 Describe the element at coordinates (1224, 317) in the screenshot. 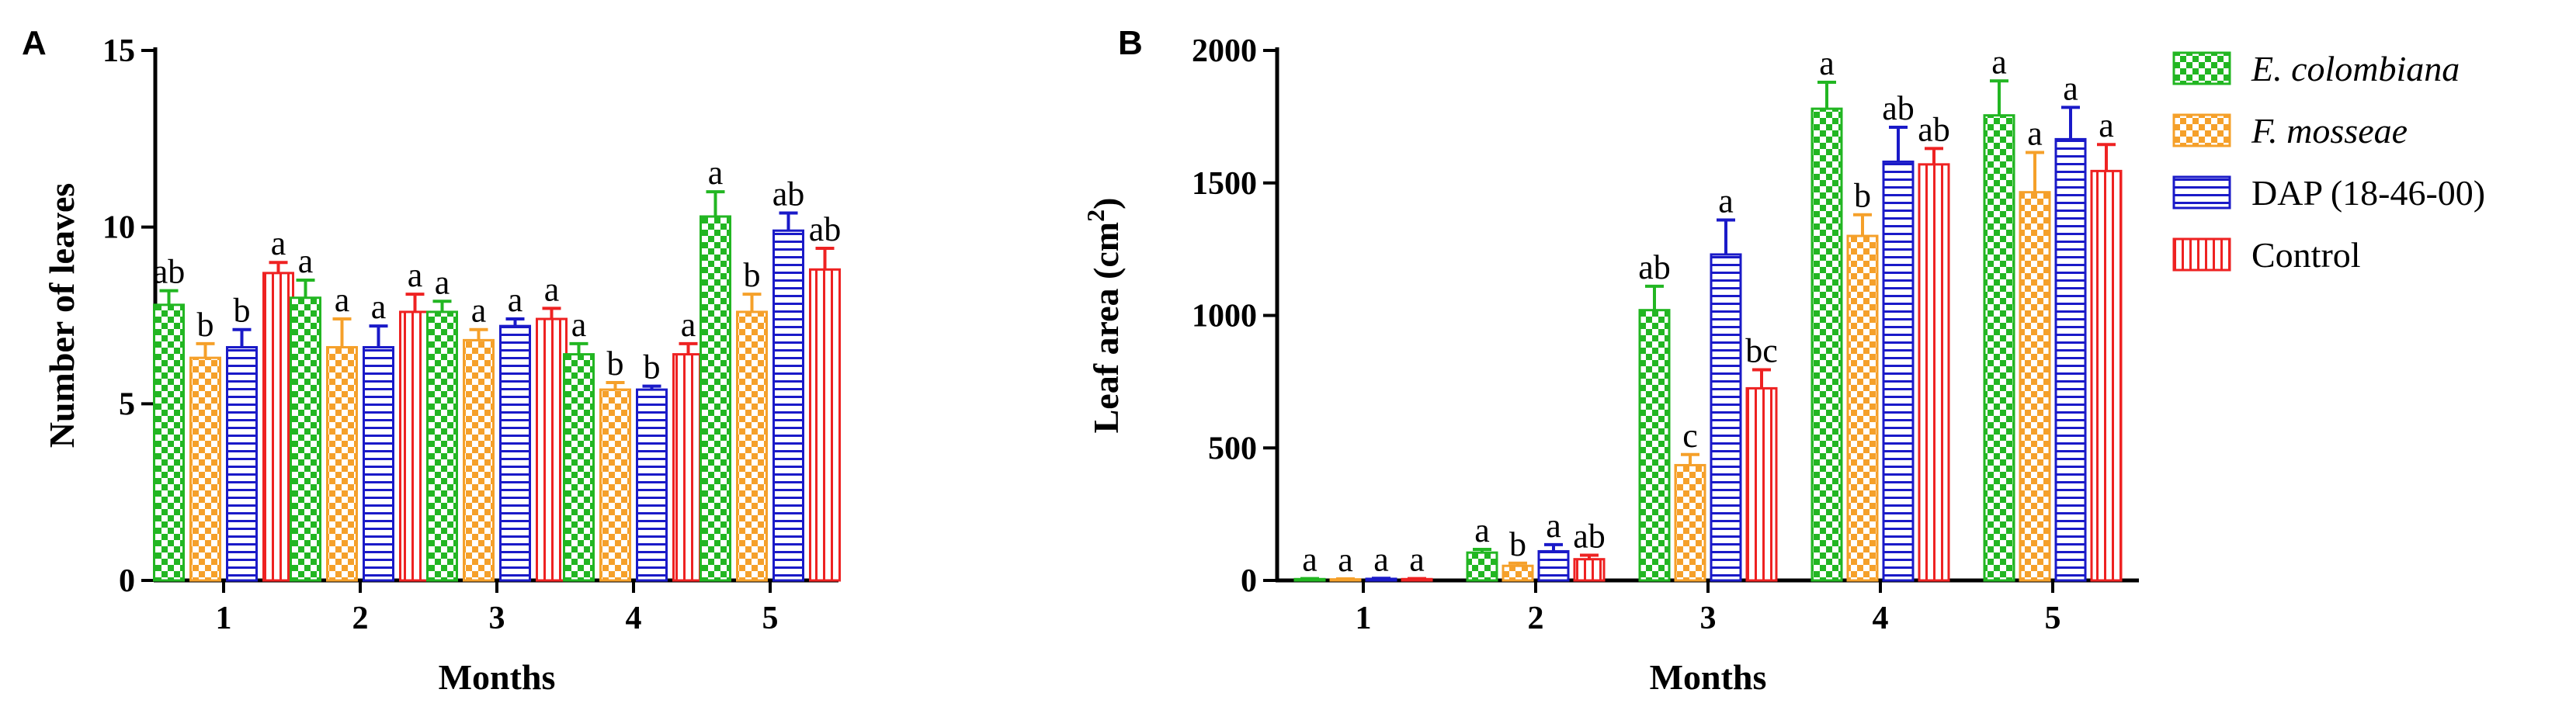

I see `y-tick-label: 1000` at that location.